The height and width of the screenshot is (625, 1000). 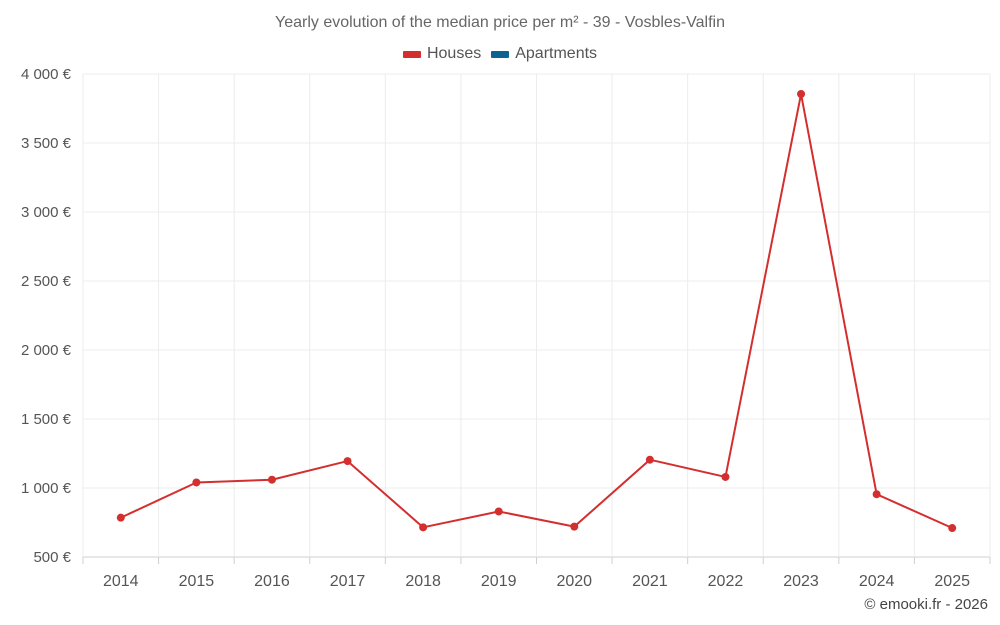 What do you see at coordinates (46, 419) in the screenshot?
I see `y-tick-label: 1 500 €` at bounding box center [46, 419].